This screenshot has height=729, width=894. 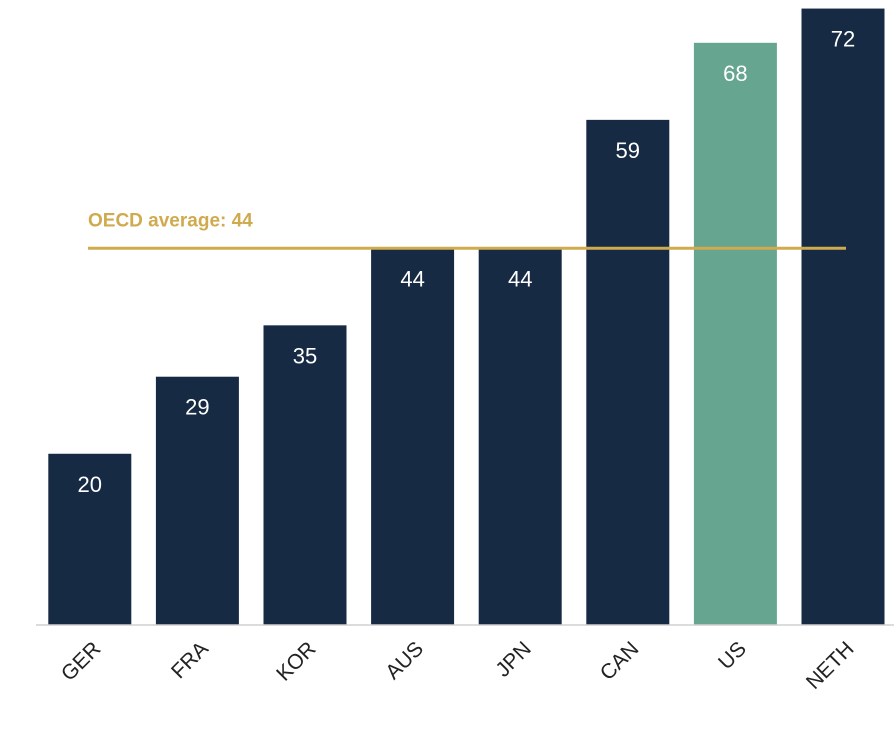 I want to click on x-tick-label: JPN, so click(x=513, y=659).